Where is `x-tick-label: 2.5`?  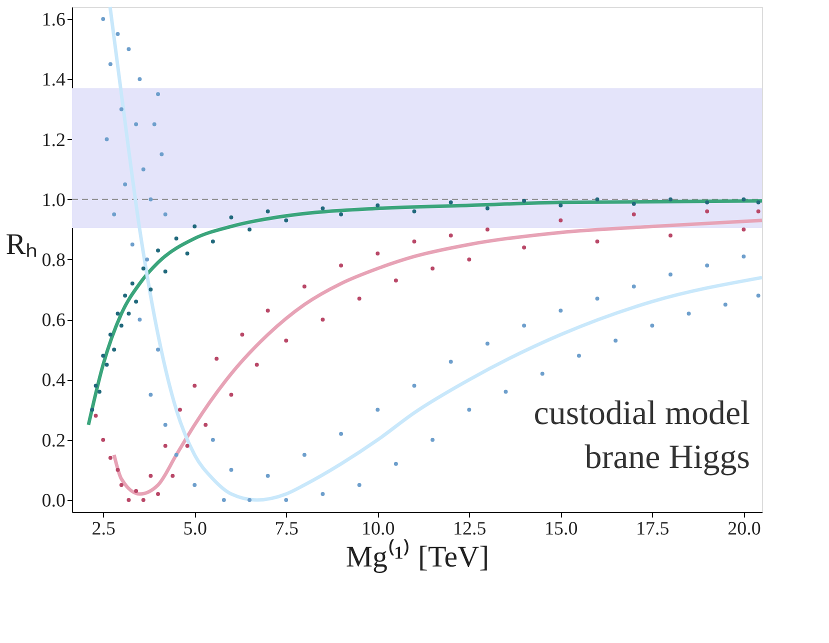 x-tick-label: 2.5 is located at coordinates (104, 529).